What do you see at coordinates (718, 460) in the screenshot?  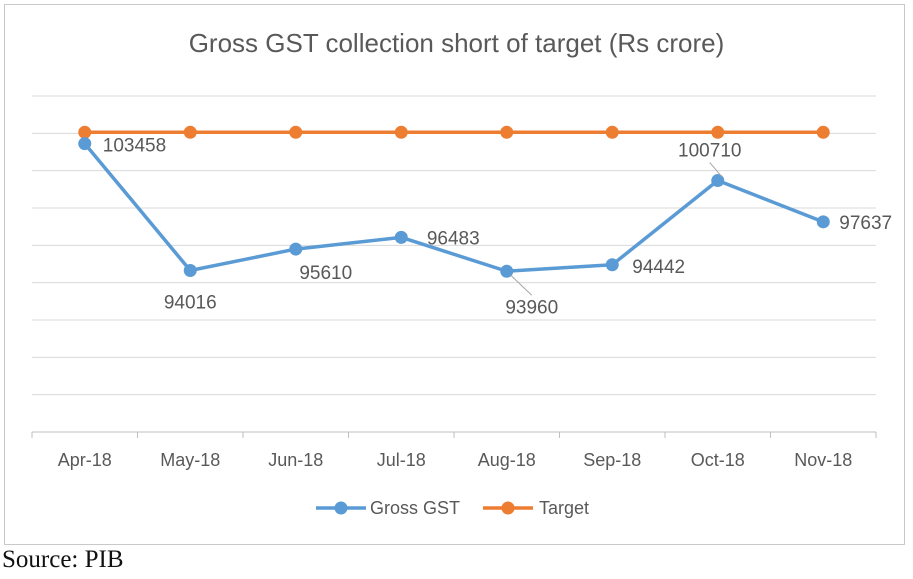 I see `x-tick-label: Oct-18` at bounding box center [718, 460].